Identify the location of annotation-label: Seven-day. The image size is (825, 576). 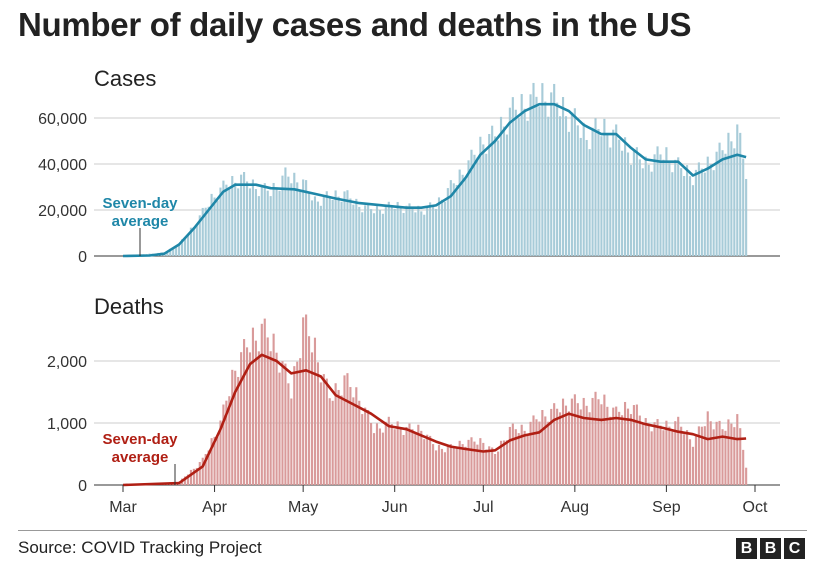
(140, 439).